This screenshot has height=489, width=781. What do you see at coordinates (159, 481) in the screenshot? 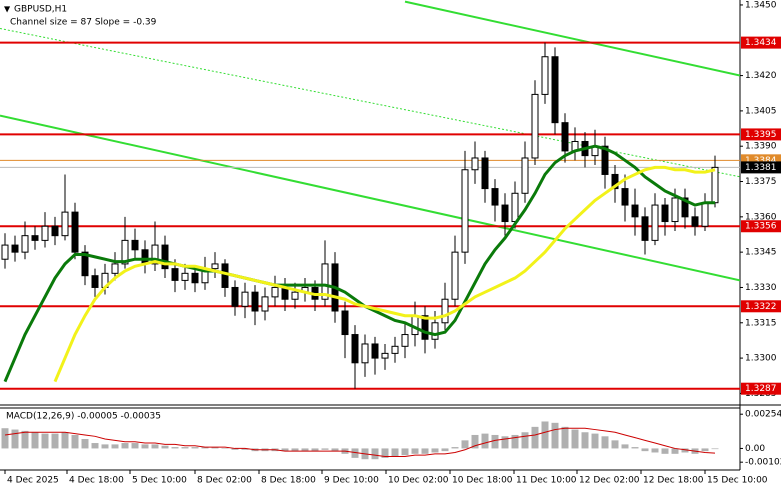
I see `x-tick-label: 5 Dec 10:00` at bounding box center [159, 481].